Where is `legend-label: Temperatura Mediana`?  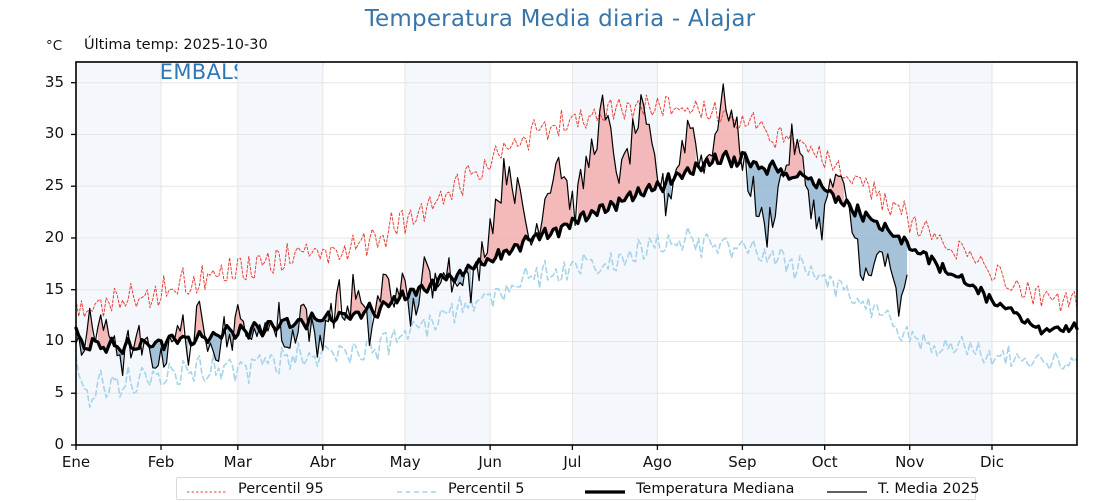 legend-label: Temperatura Mediana is located at coordinates (715, 488).